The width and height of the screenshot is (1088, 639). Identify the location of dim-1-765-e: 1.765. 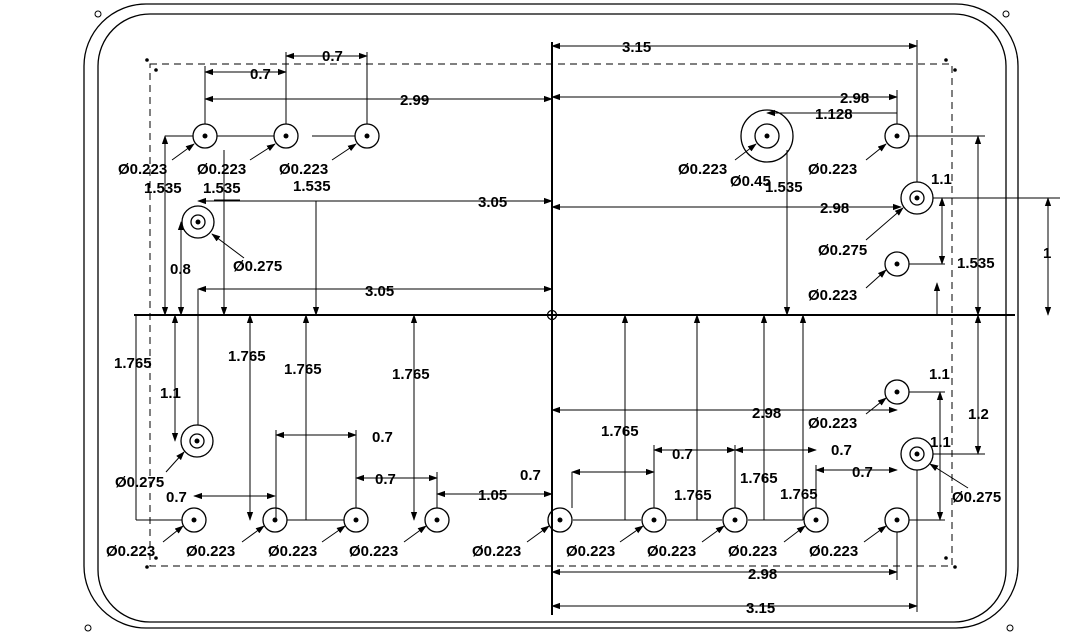
(620, 431).